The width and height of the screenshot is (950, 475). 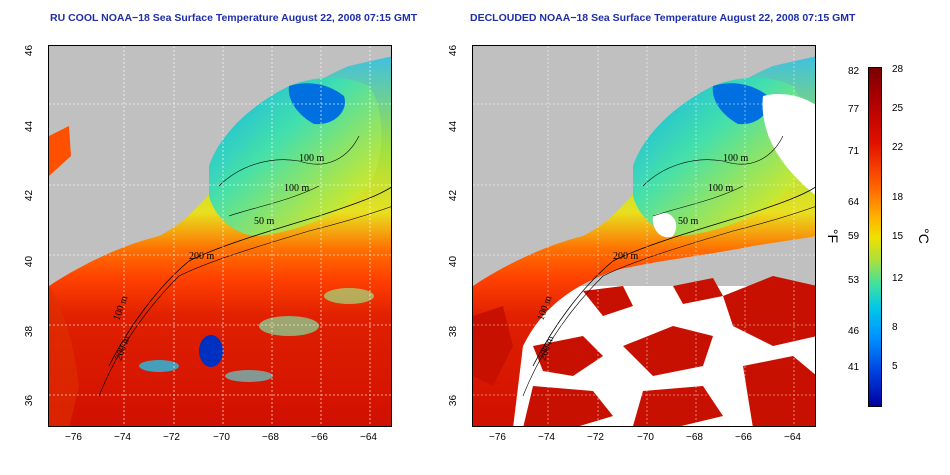 I want to click on colorbar-celsius-tick: 5, so click(x=895, y=366).